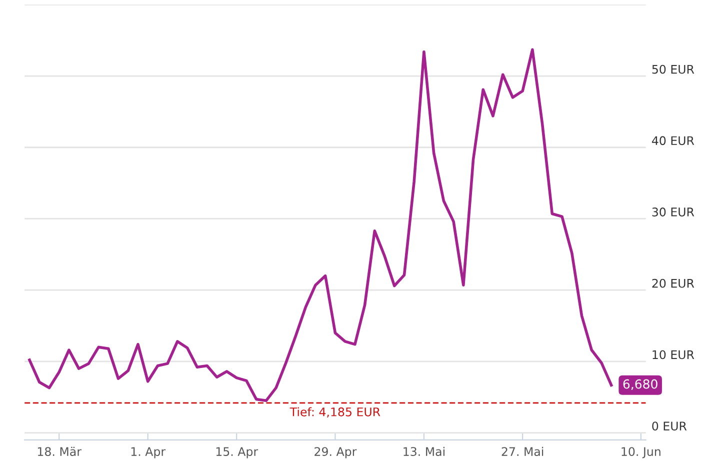  What do you see at coordinates (640, 384) in the screenshot?
I see `annotation: 6,680` at bounding box center [640, 384].